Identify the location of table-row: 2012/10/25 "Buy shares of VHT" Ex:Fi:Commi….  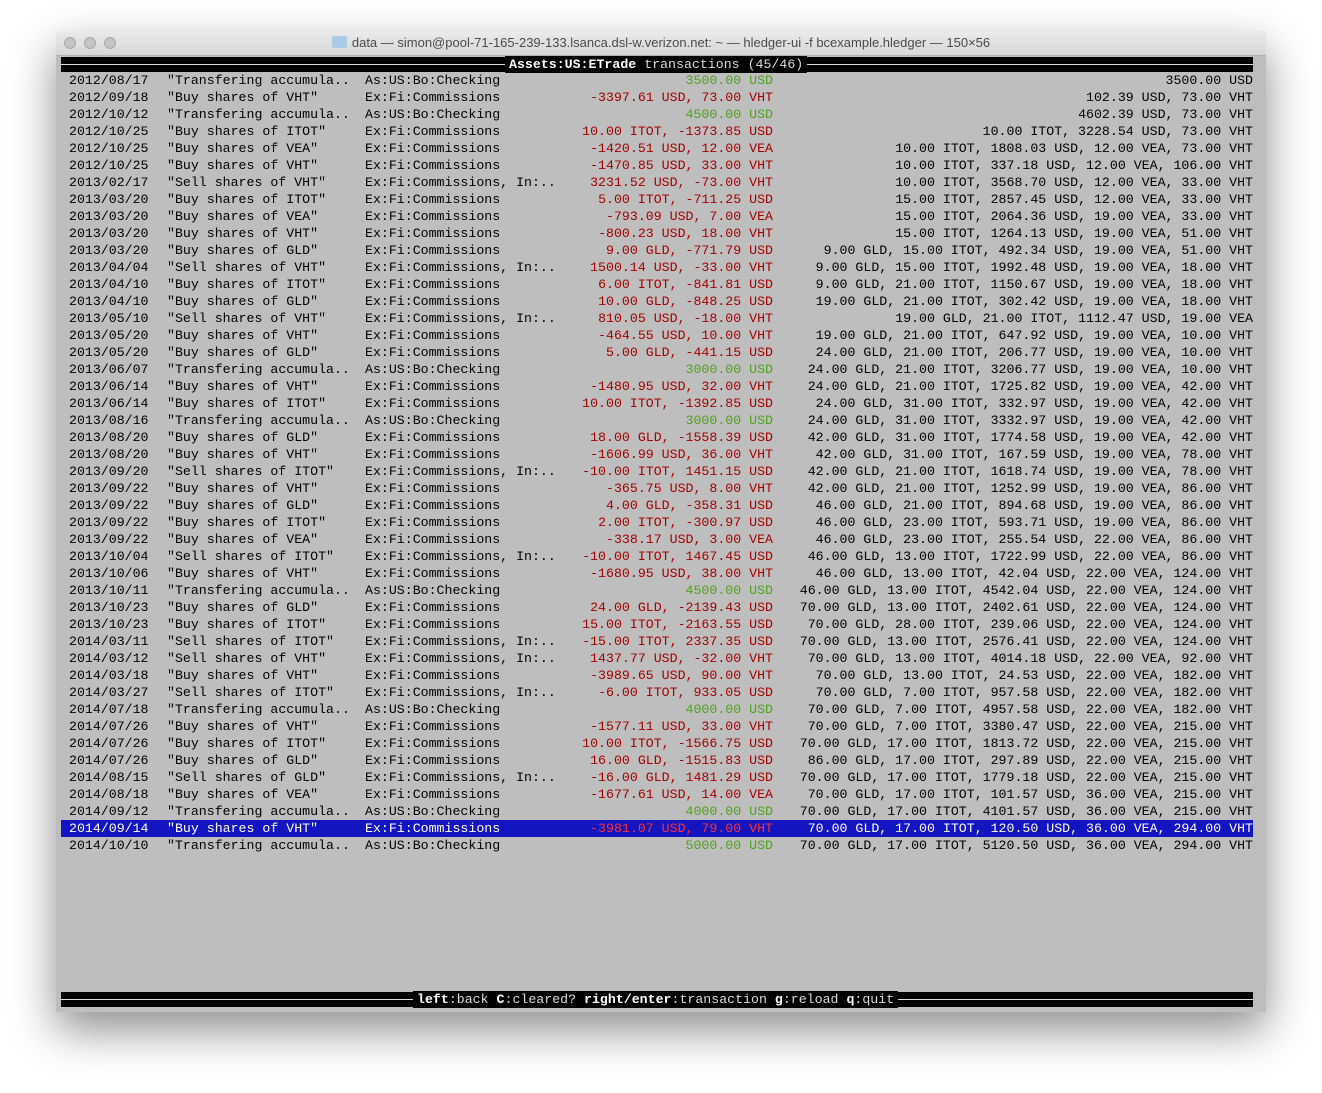
(657, 165).